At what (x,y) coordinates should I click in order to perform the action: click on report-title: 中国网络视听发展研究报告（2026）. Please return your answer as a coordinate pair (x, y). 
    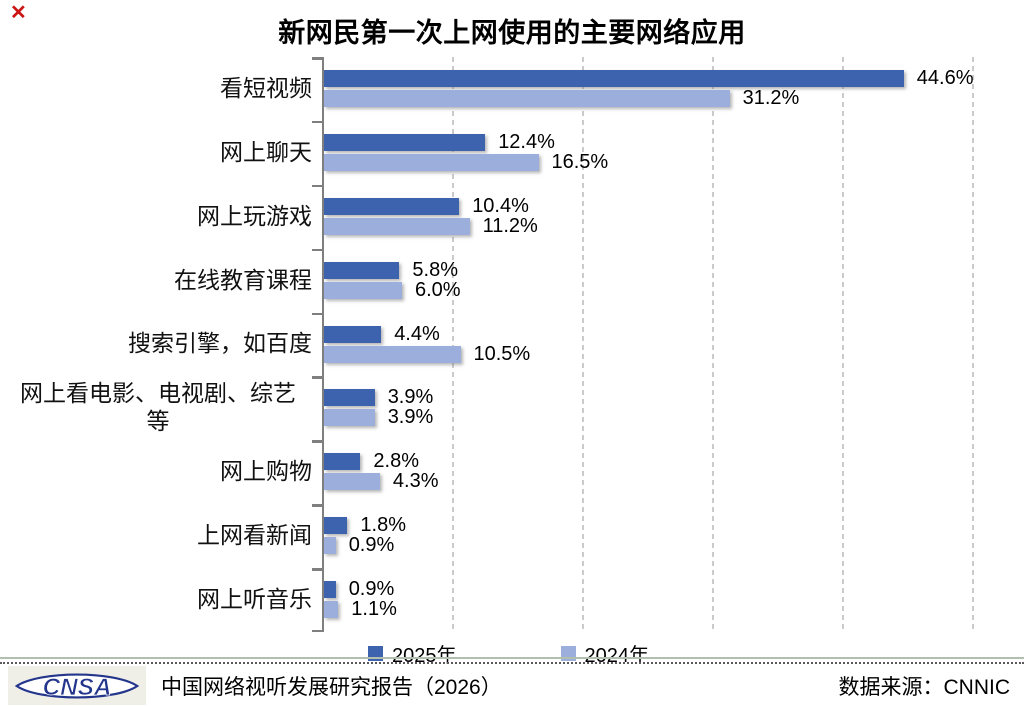
    Looking at the image, I should click on (331, 687).